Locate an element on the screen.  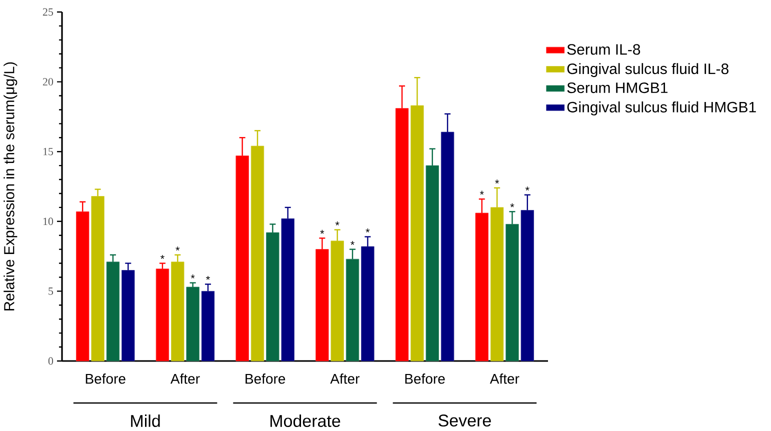
bar is located at coordinates (193, 324).